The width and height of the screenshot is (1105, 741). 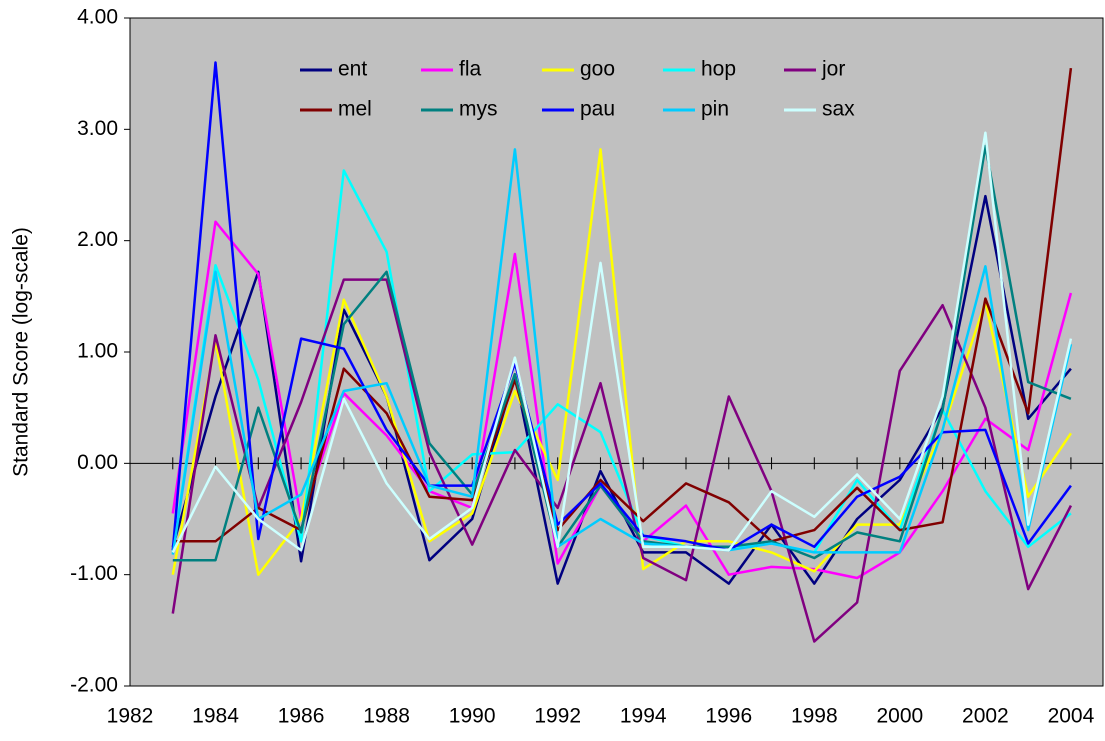 What do you see at coordinates (97, 239) in the screenshot?
I see `y-tick-label: 2.00` at bounding box center [97, 239].